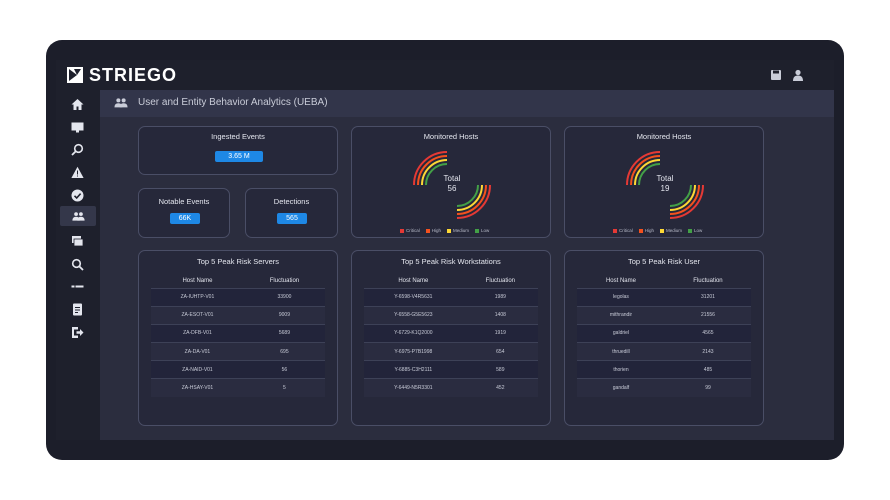 The width and height of the screenshot is (890, 500). Describe the element at coordinates (707, 351) in the screenshot. I see `fluctuation-cell: 2143` at that location.